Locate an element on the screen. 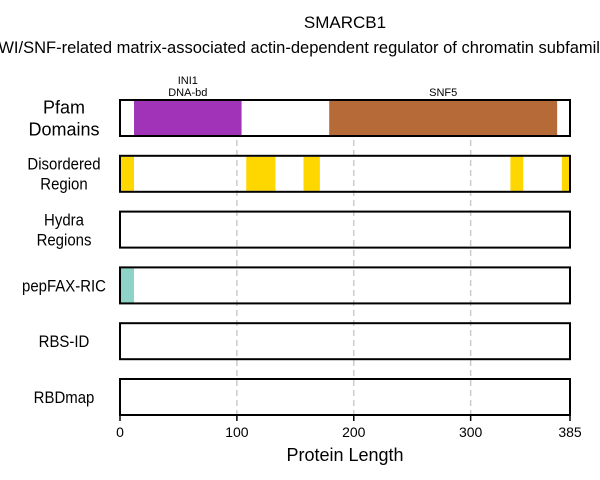 This screenshot has width=600, height=480. track-label: Disordered is located at coordinates (63, 165).